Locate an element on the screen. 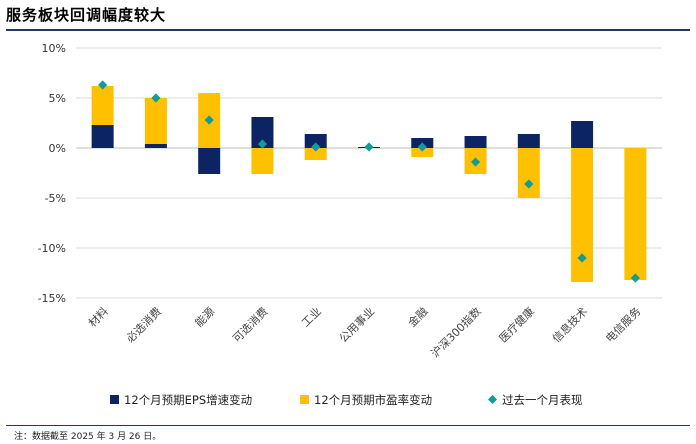  x-tick-label: 公用事业 is located at coordinates (357, 325).